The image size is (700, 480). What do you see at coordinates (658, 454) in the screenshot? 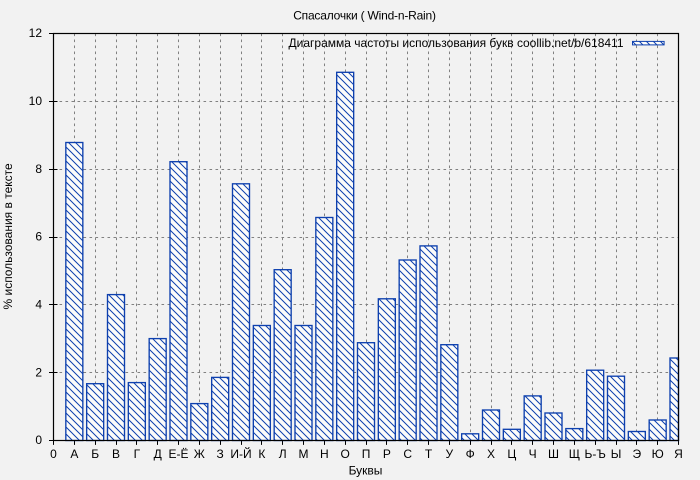
I see `svg-text: Ю` at bounding box center [658, 454].